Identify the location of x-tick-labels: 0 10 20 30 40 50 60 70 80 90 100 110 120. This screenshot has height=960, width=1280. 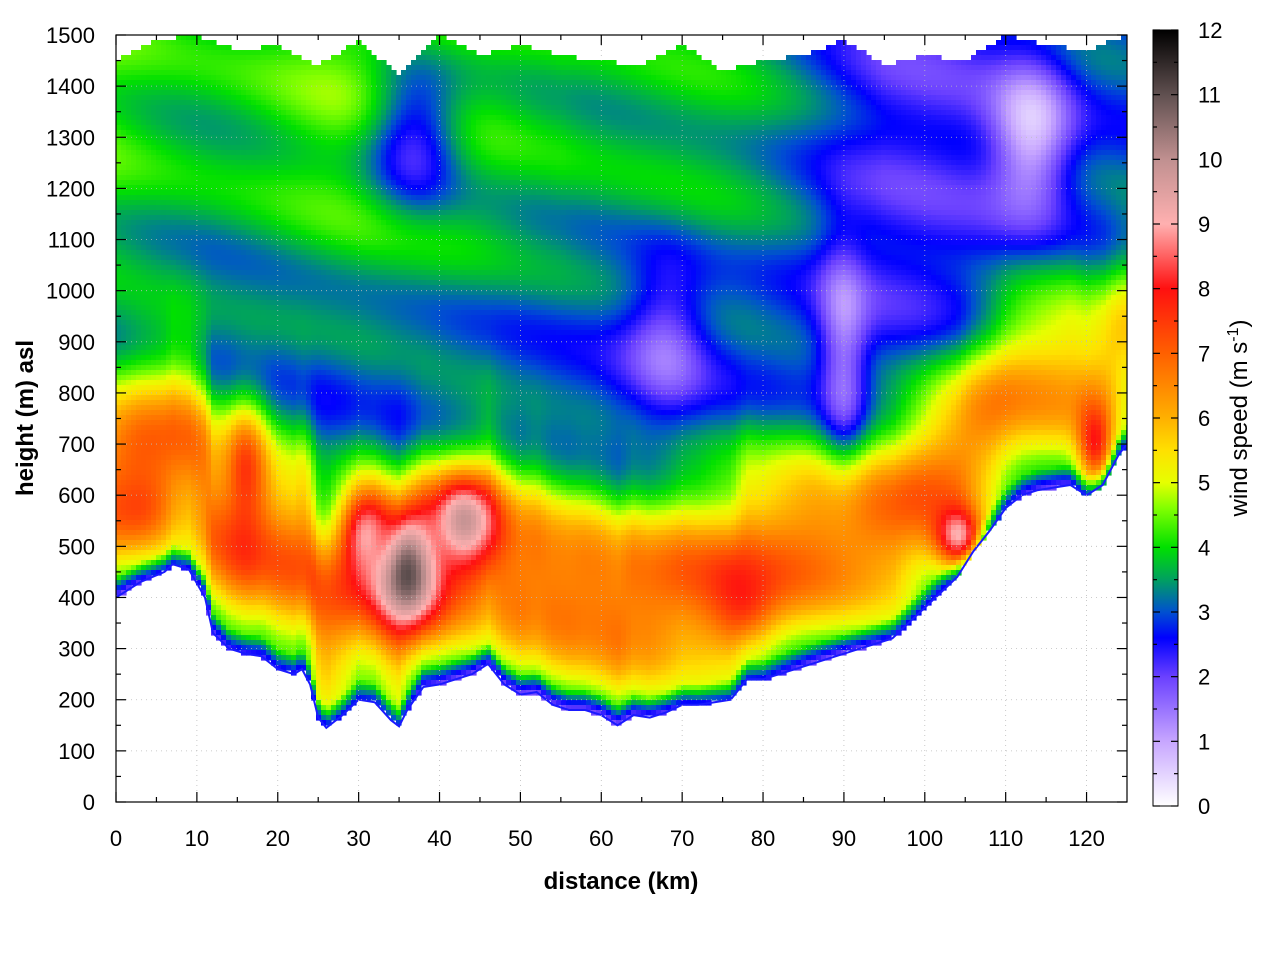
(607, 838).